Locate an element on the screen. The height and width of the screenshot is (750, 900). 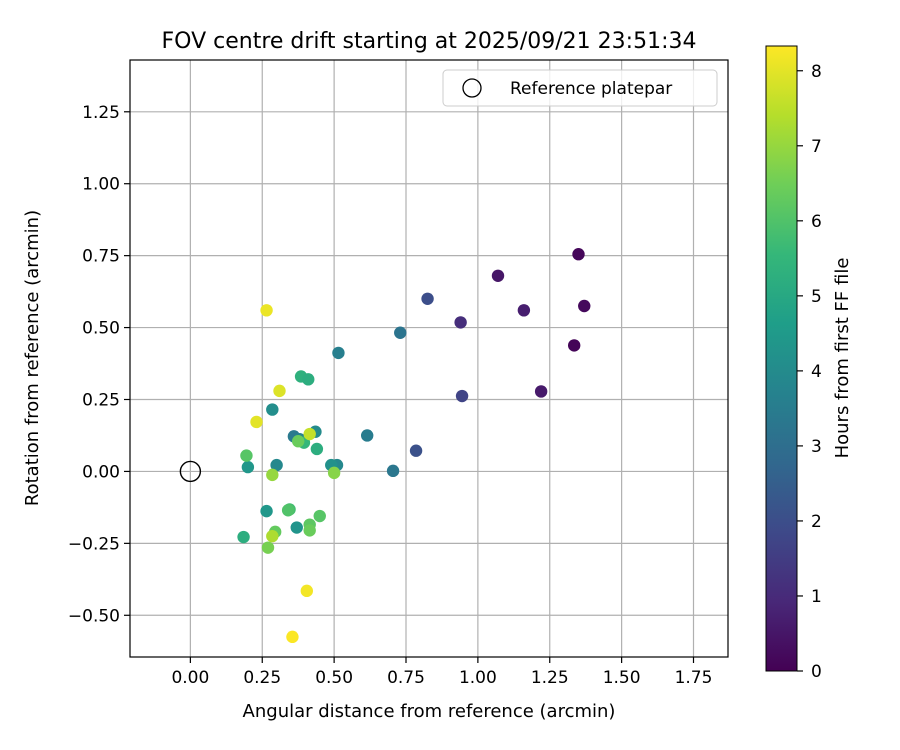
x-tick-label: 0.25 is located at coordinates (262, 678).